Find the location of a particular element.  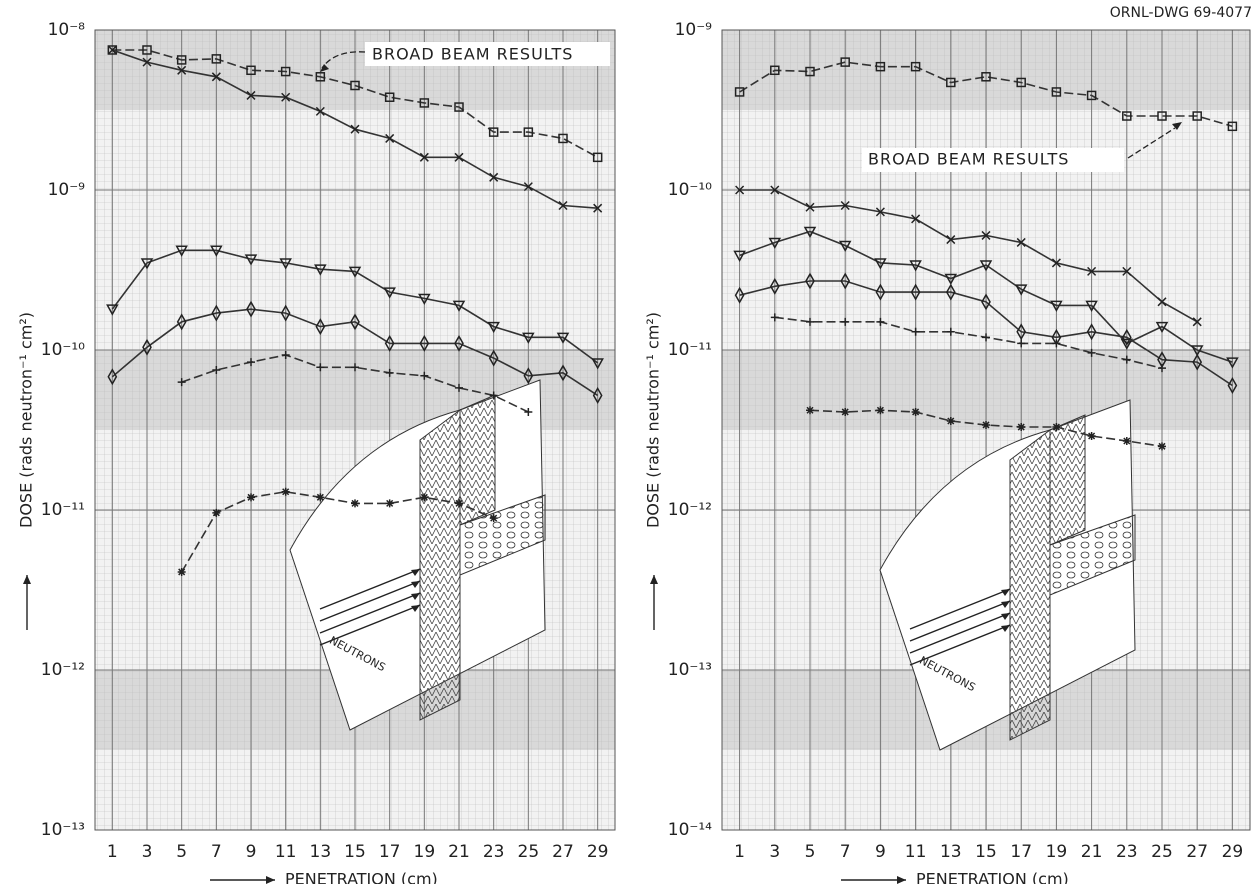

x-tick-label: 25 is located at coordinates (1162, 852).